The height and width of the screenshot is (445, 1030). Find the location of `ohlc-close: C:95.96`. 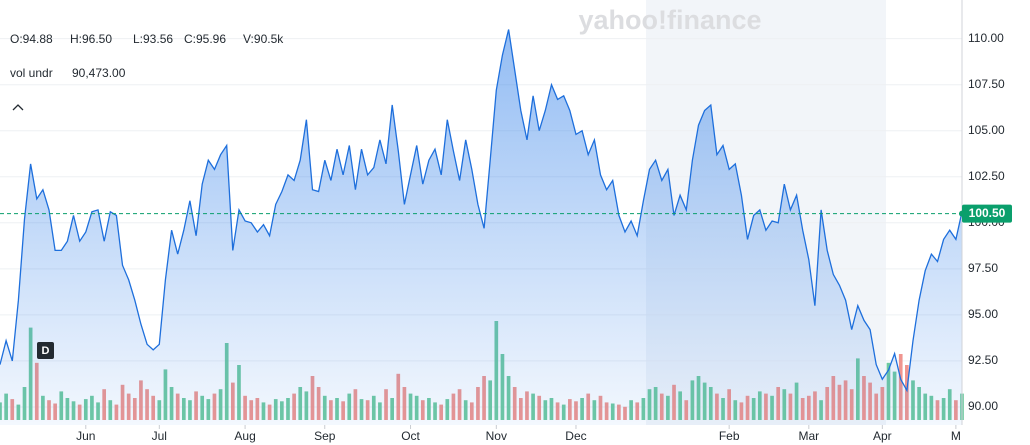

ohlc-close: C:95.96 is located at coordinates (205, 39).